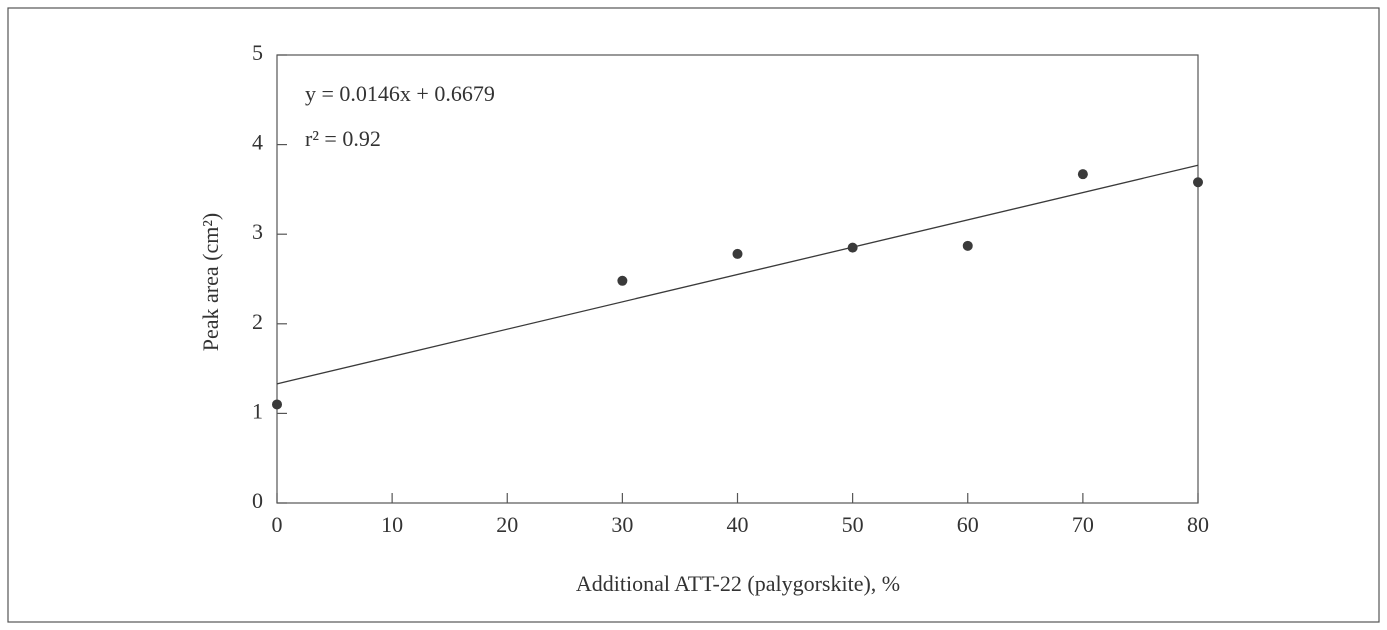  I want to click on annotation: y = 0.0146x + 0.6679, so click(400, 93).